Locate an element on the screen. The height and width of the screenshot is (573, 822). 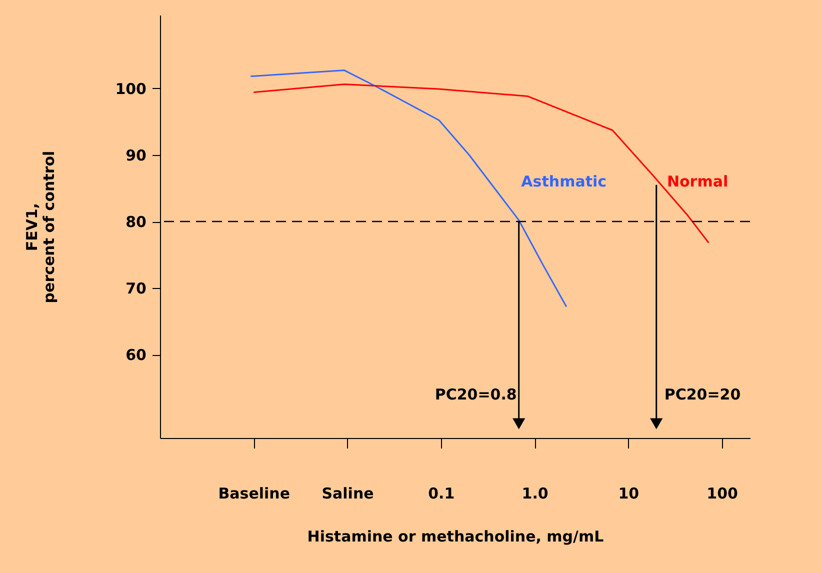
x-tick-label: 10 is located at coordinates (629, 493).